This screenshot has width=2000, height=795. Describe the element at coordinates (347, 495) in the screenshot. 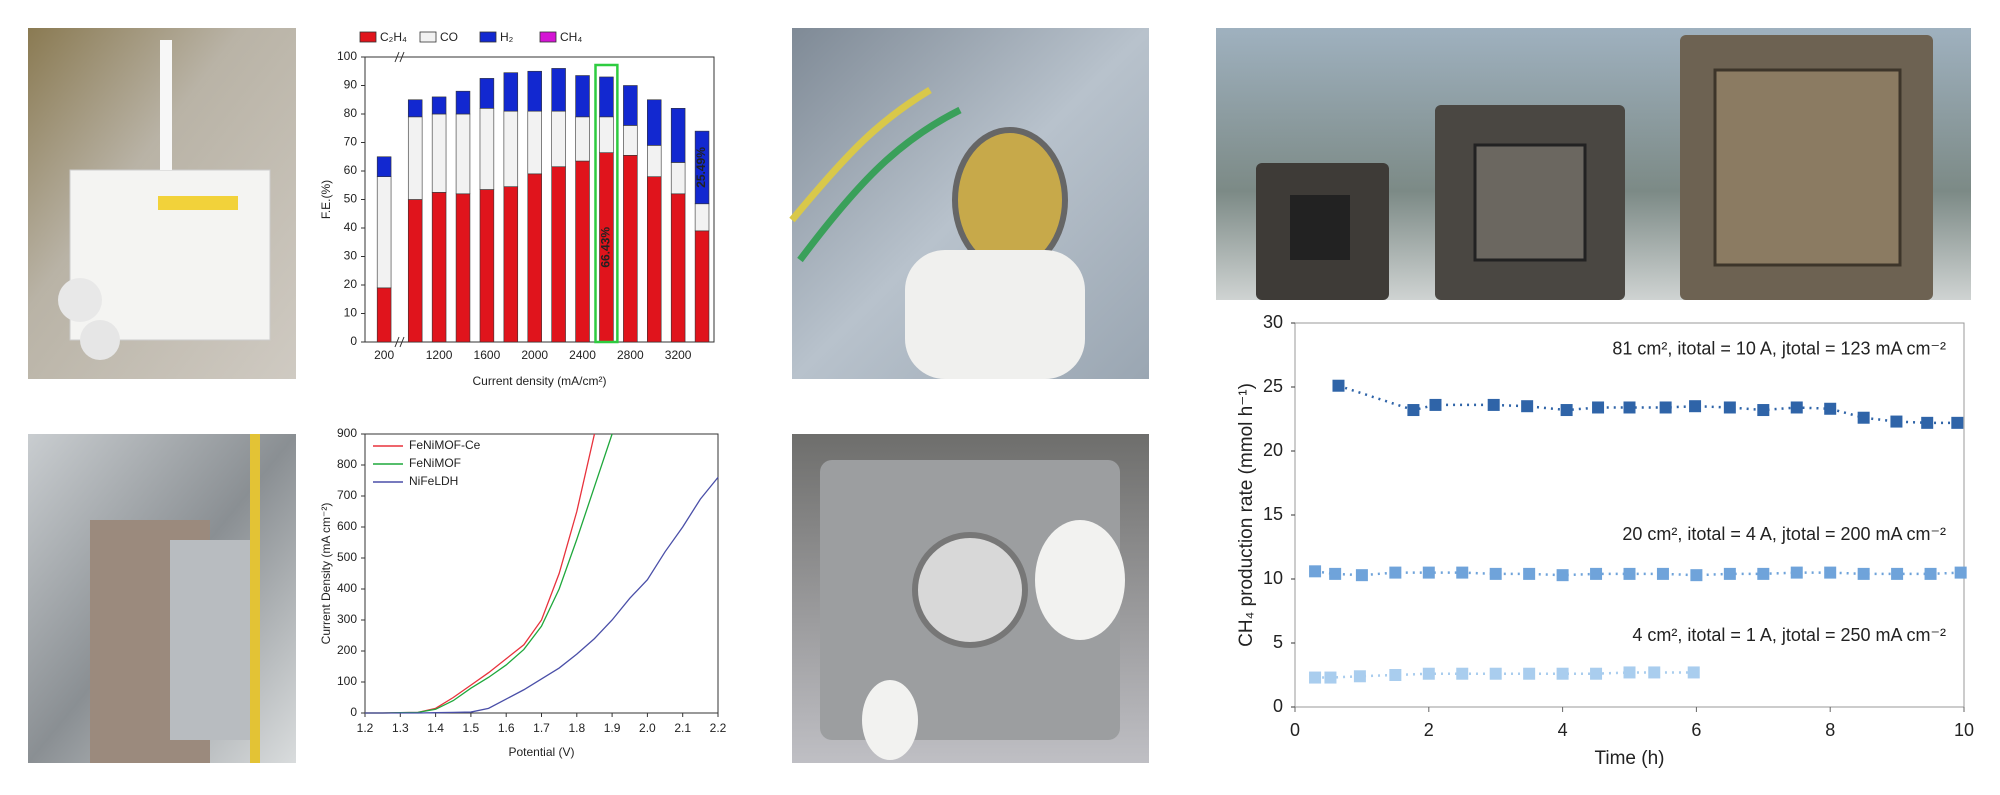

I see `y-tick-label: 700` at that location.